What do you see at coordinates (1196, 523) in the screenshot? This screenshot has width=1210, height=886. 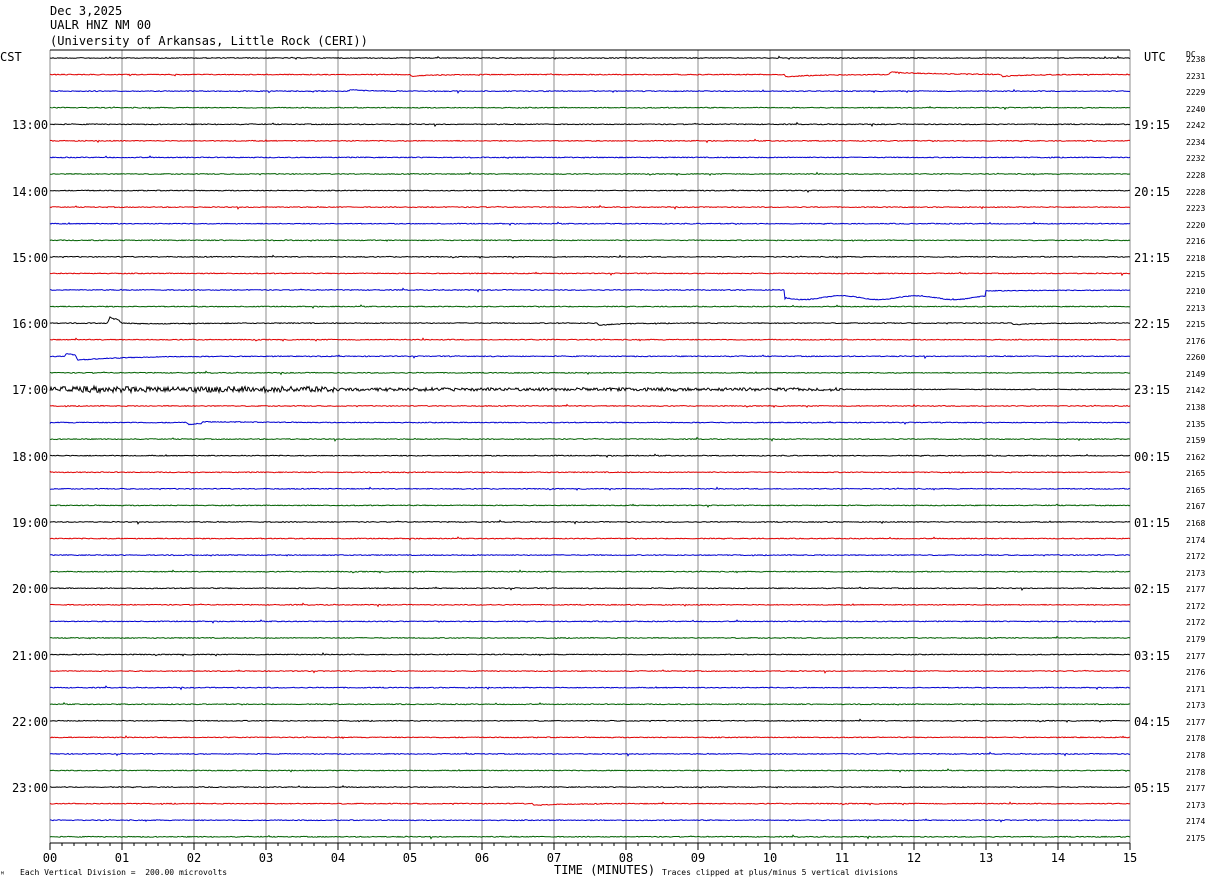 I see `dc-value: 2168` at bounding box center [1196, 523].